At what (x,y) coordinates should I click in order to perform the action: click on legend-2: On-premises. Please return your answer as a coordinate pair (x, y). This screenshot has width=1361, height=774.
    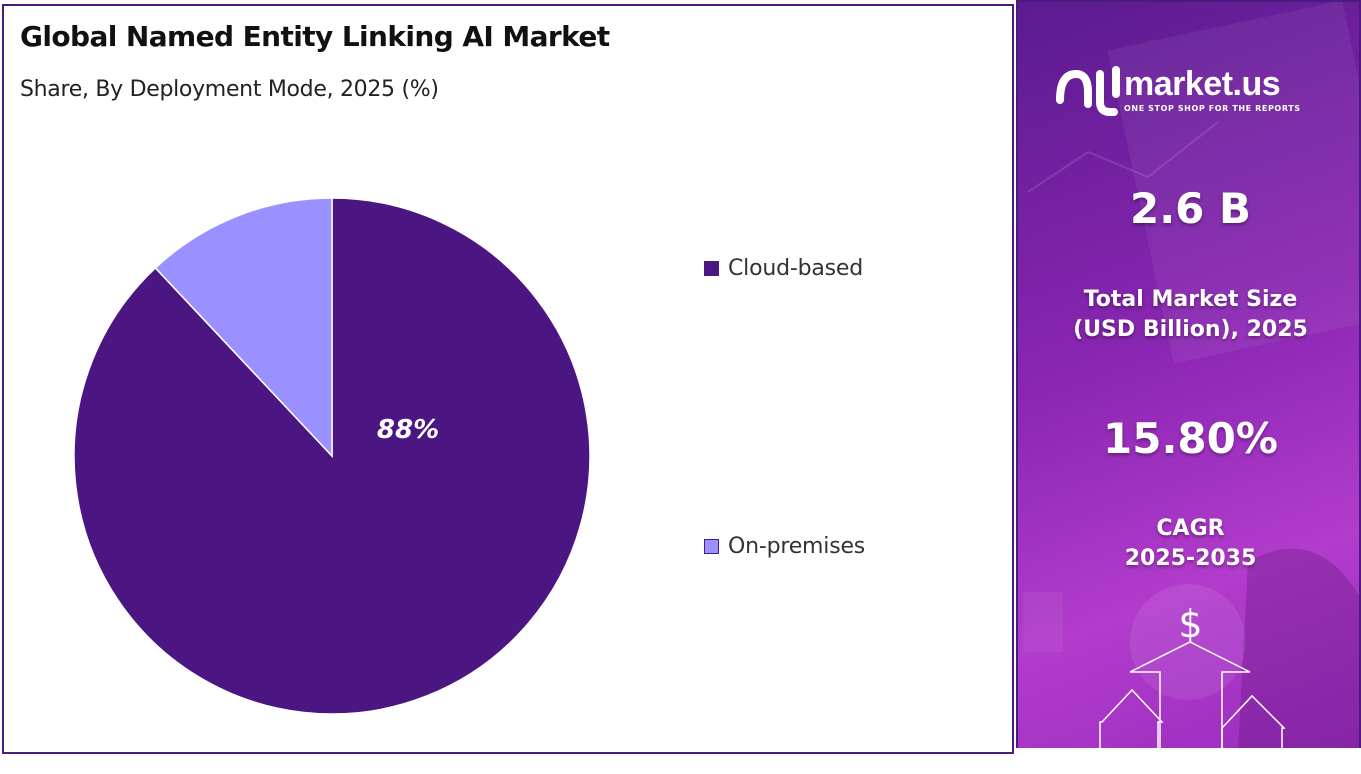
    Looking at the image, I should click on (784, 546).